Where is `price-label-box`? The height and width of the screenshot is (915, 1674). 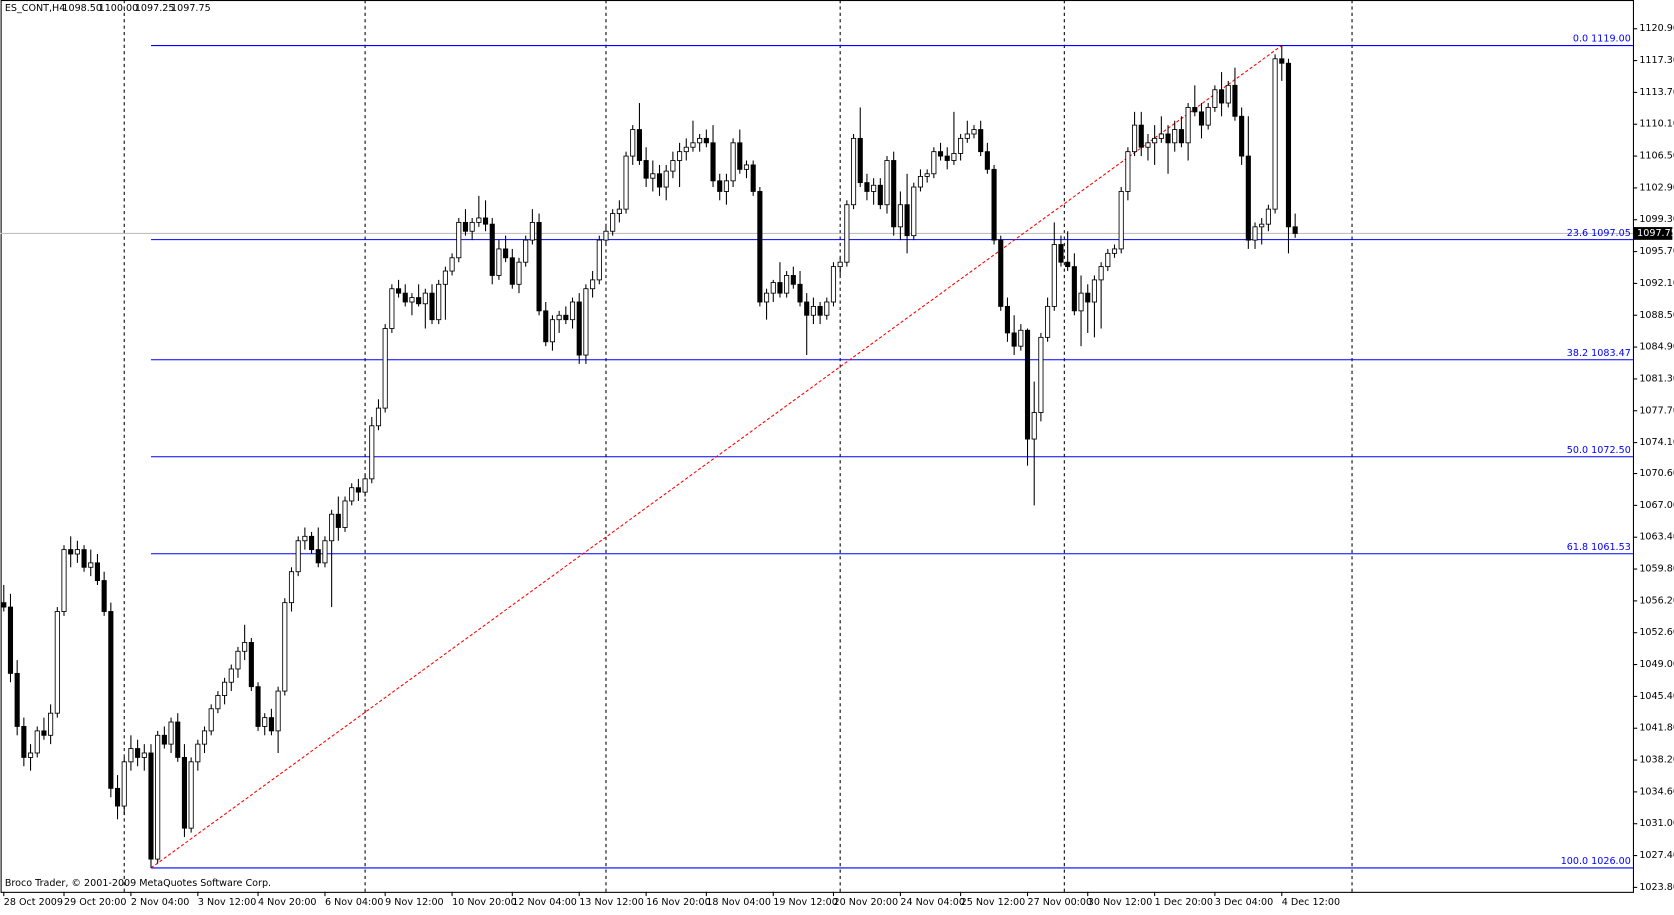 price-label-box is located at coordinates (1653, 233).